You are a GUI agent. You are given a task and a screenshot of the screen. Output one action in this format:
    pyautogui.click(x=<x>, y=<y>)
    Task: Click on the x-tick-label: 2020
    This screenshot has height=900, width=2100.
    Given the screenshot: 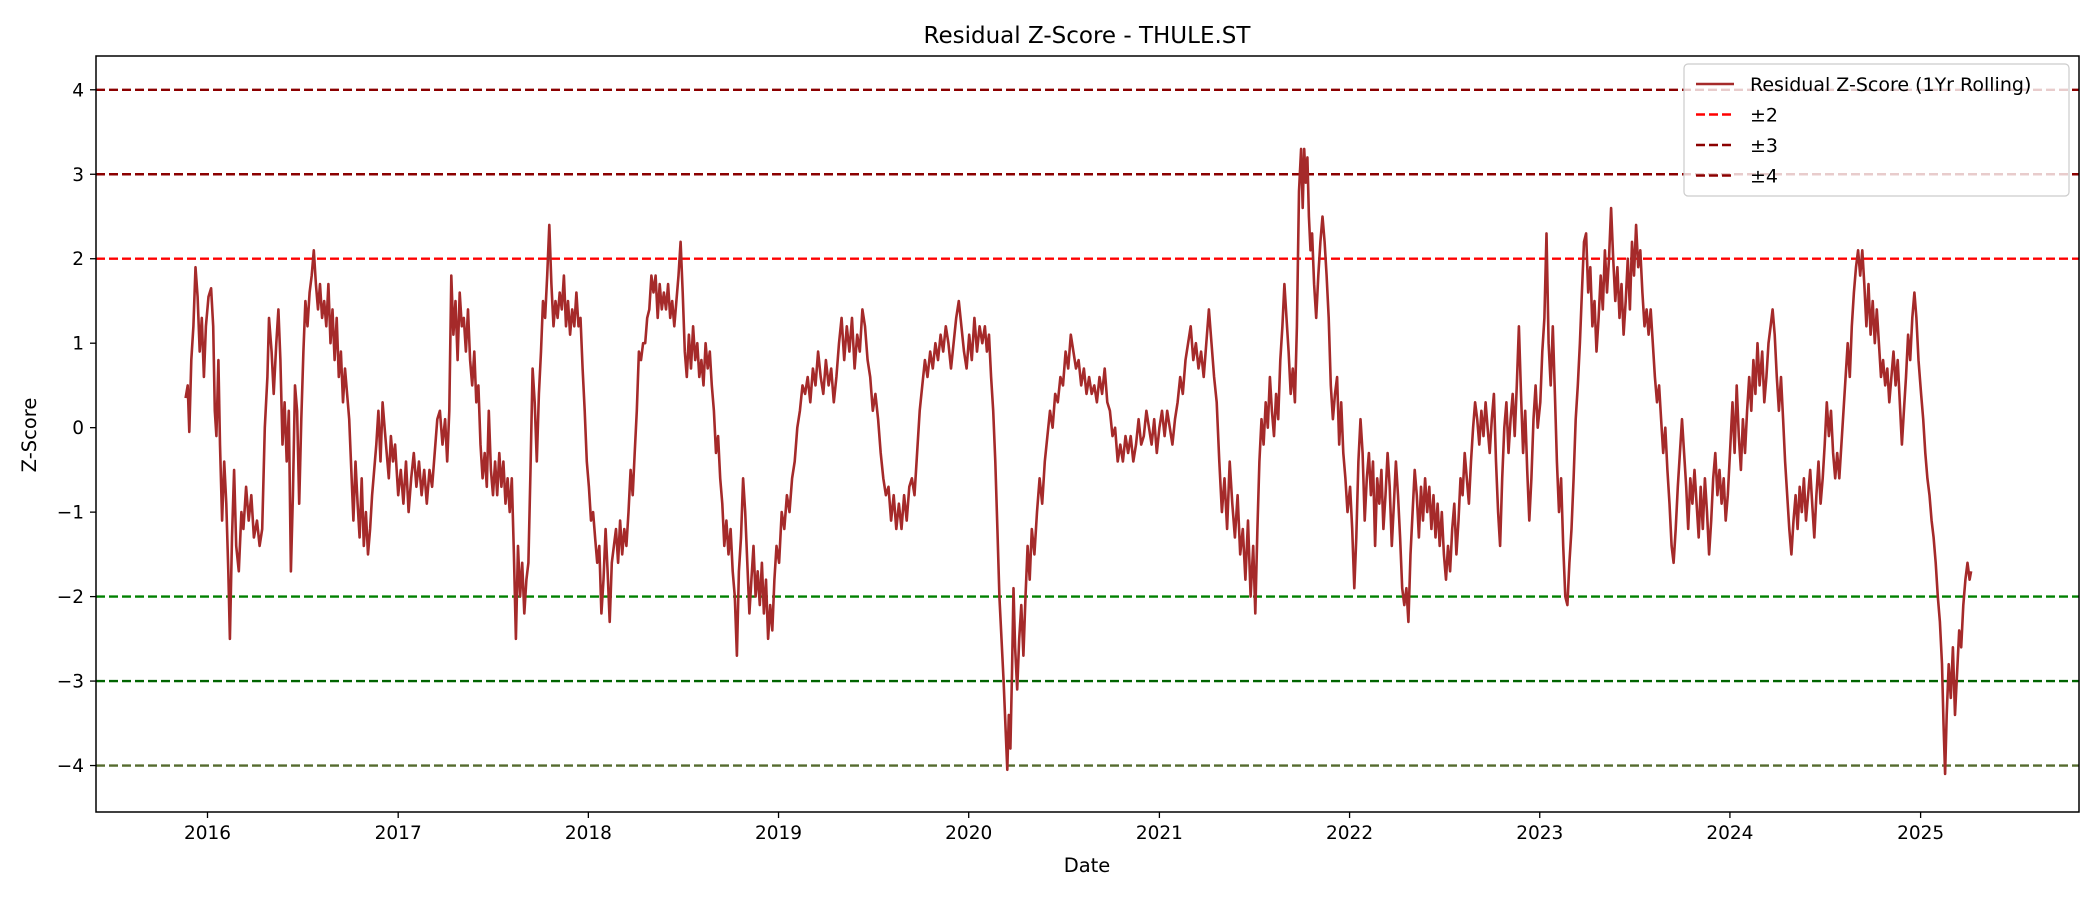 What is the action you would take?
    pyautogui.click(x=968, y=833)
    